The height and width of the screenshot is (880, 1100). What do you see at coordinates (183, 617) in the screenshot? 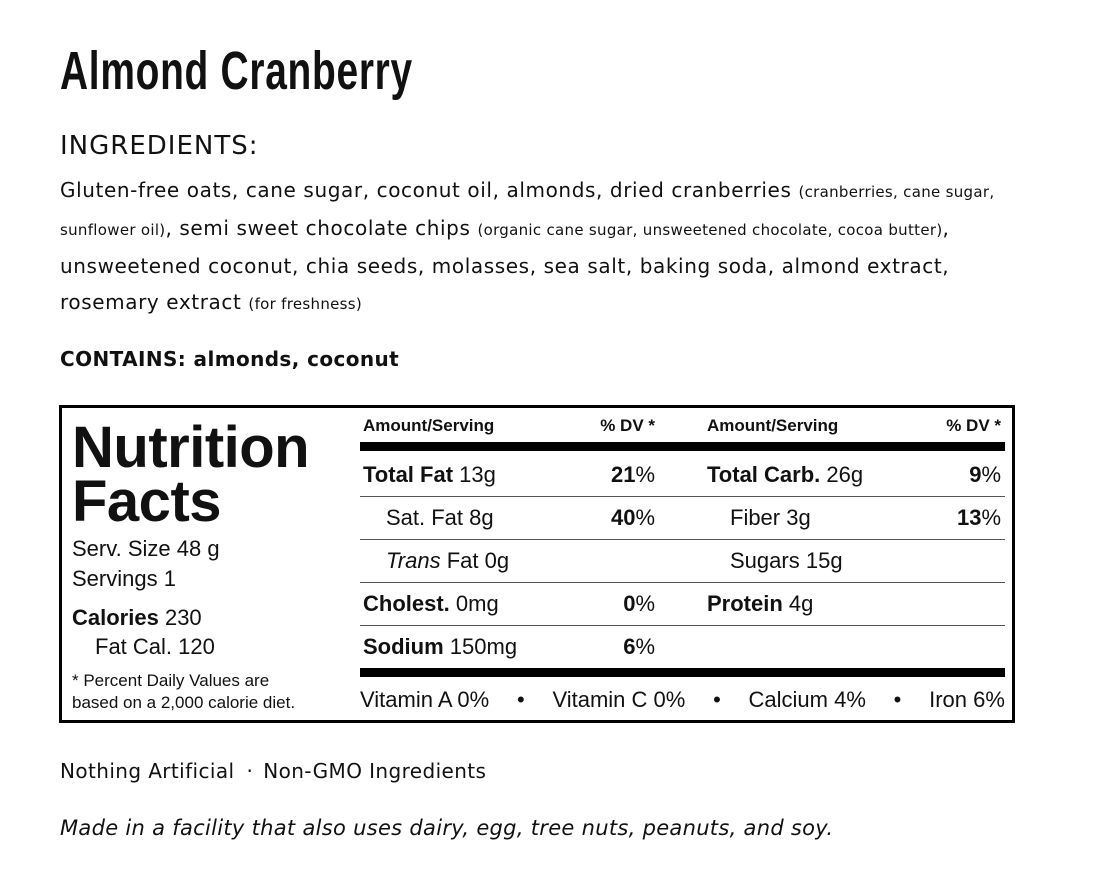
I see `calories-value: 230` at bounding box center [183, 617].